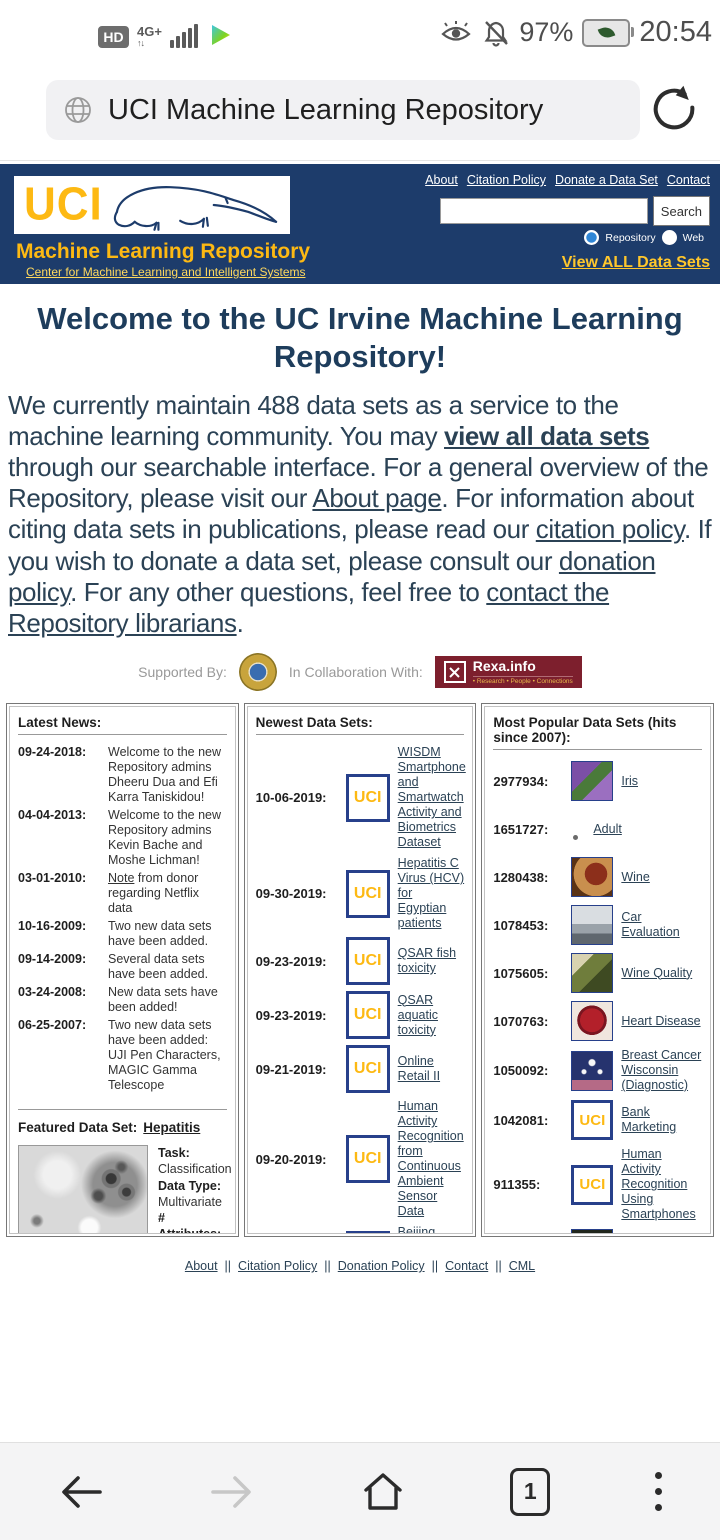  What do you see at coordinates (606, 180) in the screenshot?
I see `header-nav-link: Donate a Data Set` at bounding box center [606, 180].